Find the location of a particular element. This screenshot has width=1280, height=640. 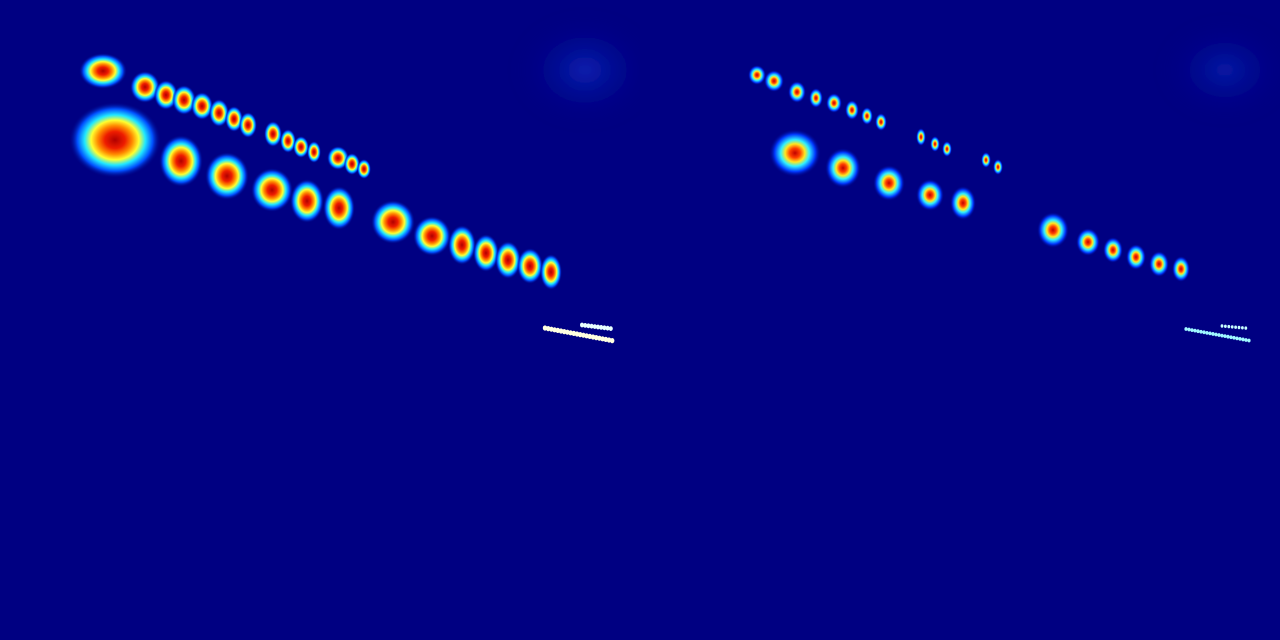

tiny-dots-right is located at coordinates (1217, 333).